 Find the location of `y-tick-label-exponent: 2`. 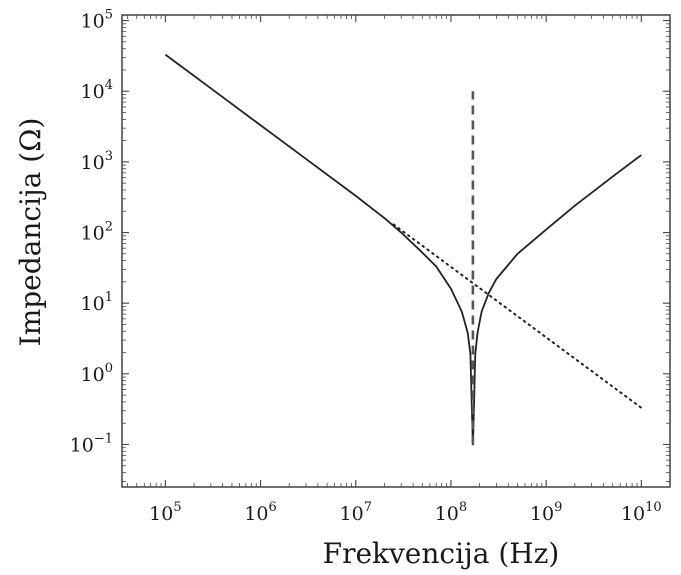

y-tick-label-exponent: 2 is located at coordinates (109, 227).